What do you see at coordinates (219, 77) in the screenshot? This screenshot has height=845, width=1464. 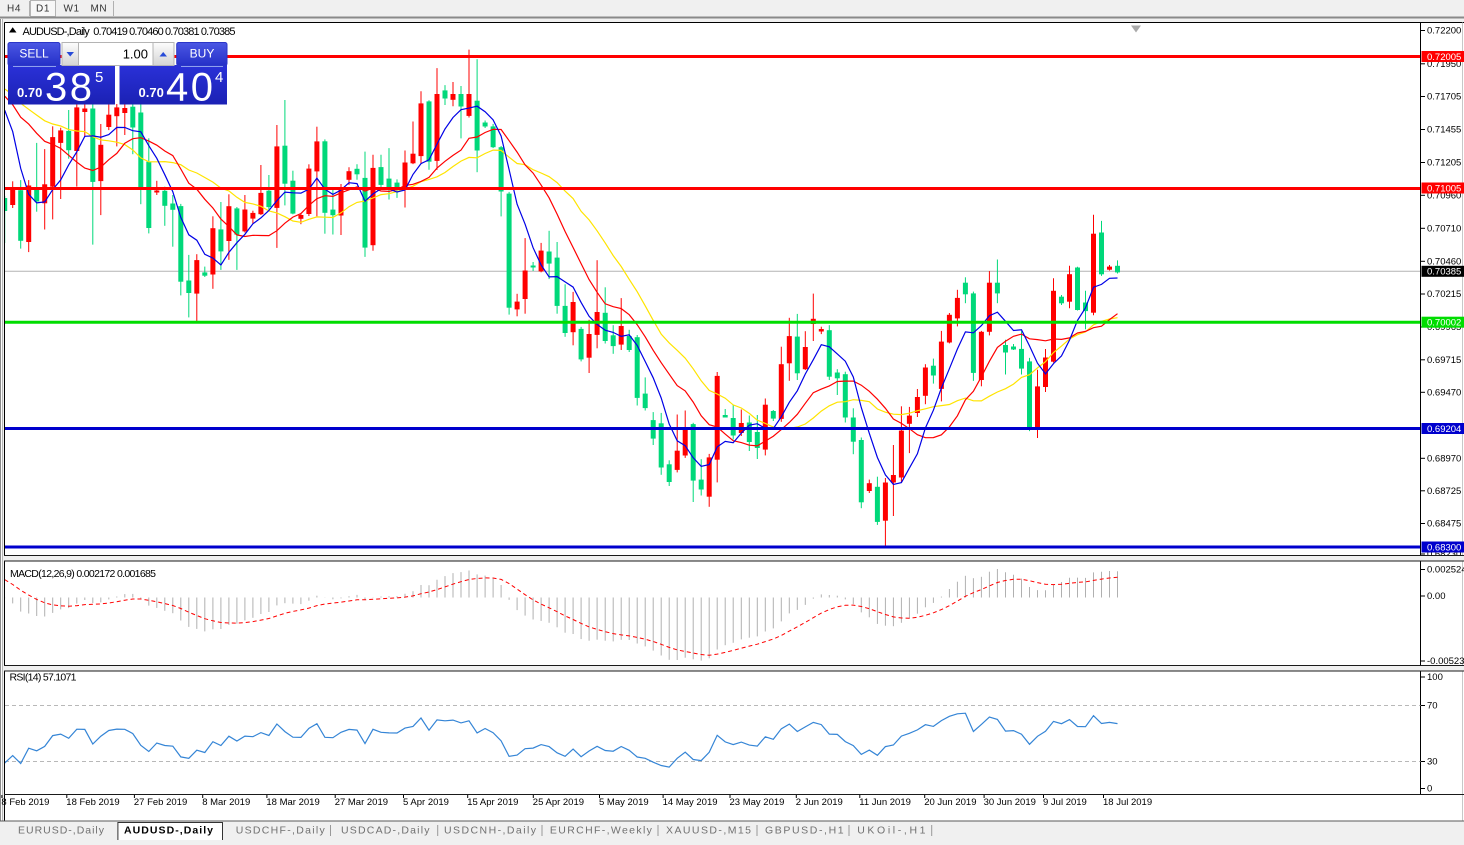 I see `svg-text: 4` at bounding box center [219, 77].